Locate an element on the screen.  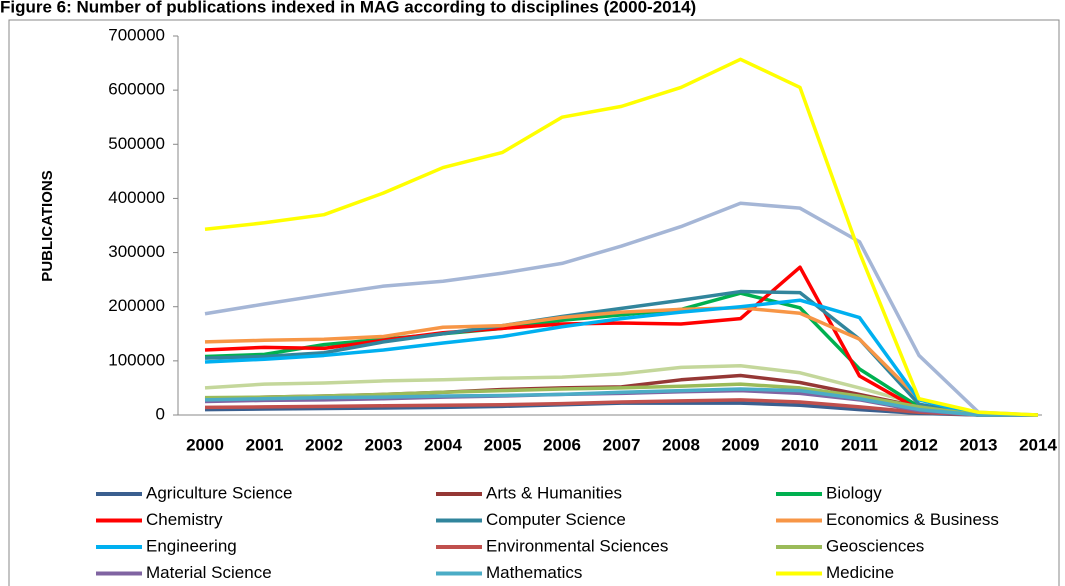
legend-label: Mathematics is located at coordinates (534, 572).